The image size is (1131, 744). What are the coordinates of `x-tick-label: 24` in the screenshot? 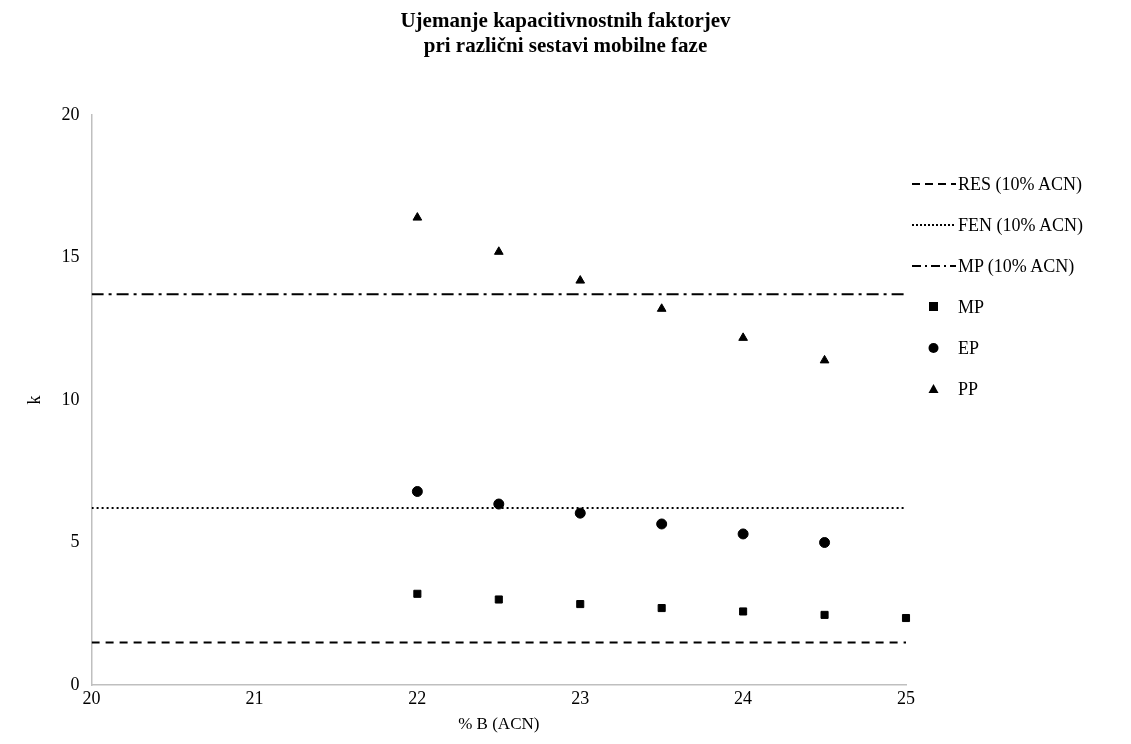 It's located at (743, 697).